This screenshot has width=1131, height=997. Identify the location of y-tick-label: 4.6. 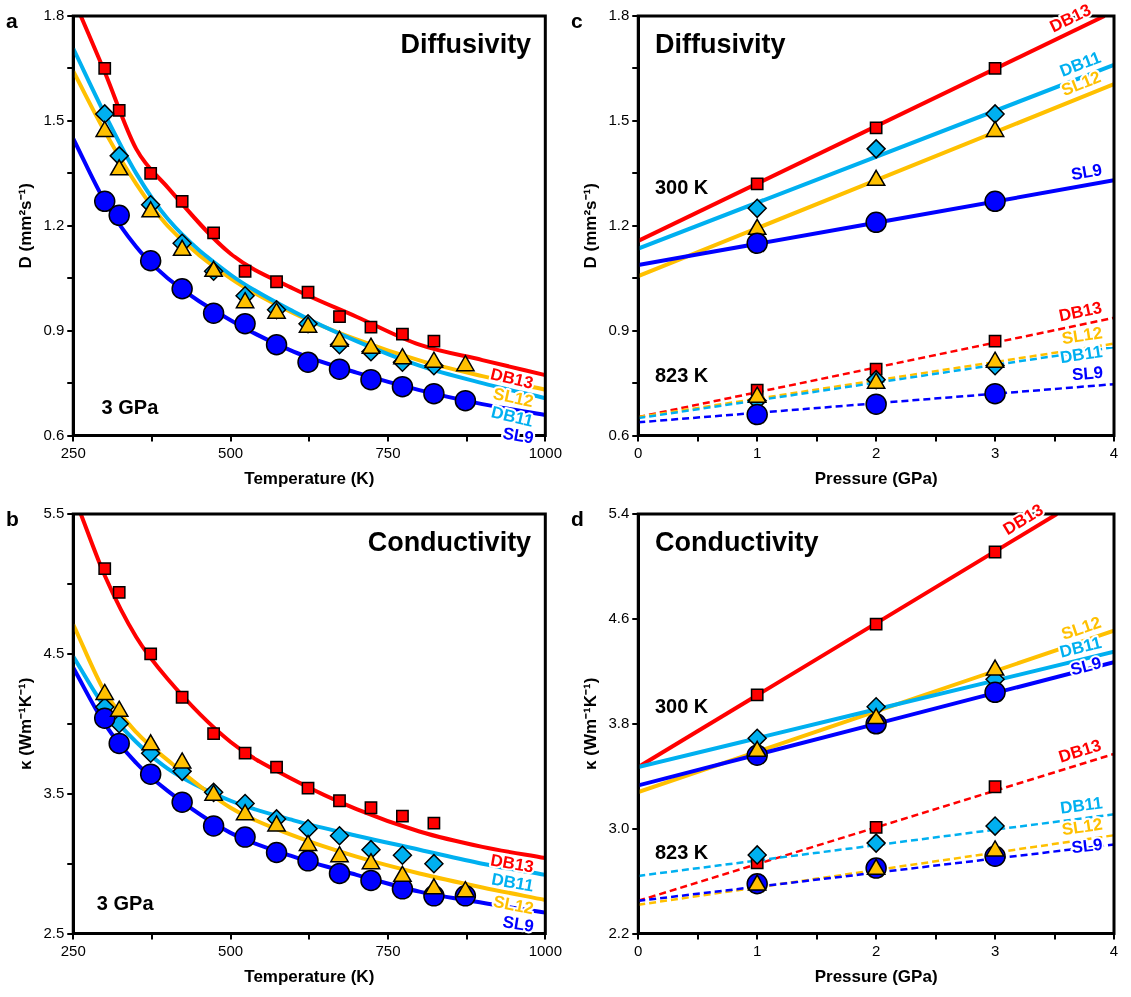
(619, 618).